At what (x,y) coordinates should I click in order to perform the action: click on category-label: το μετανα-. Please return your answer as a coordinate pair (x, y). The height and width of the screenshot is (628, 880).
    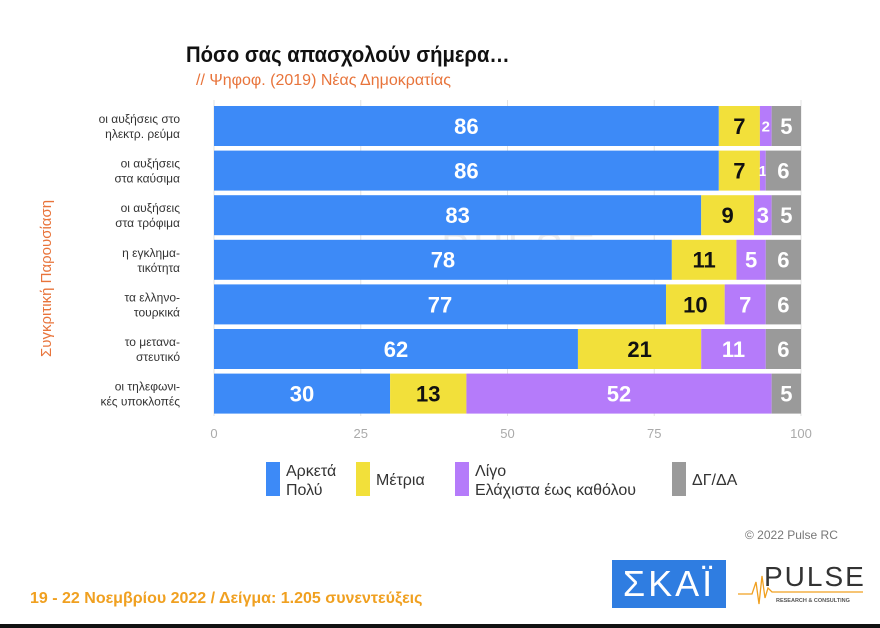
    Looking at the image, I should click on (152, 342).